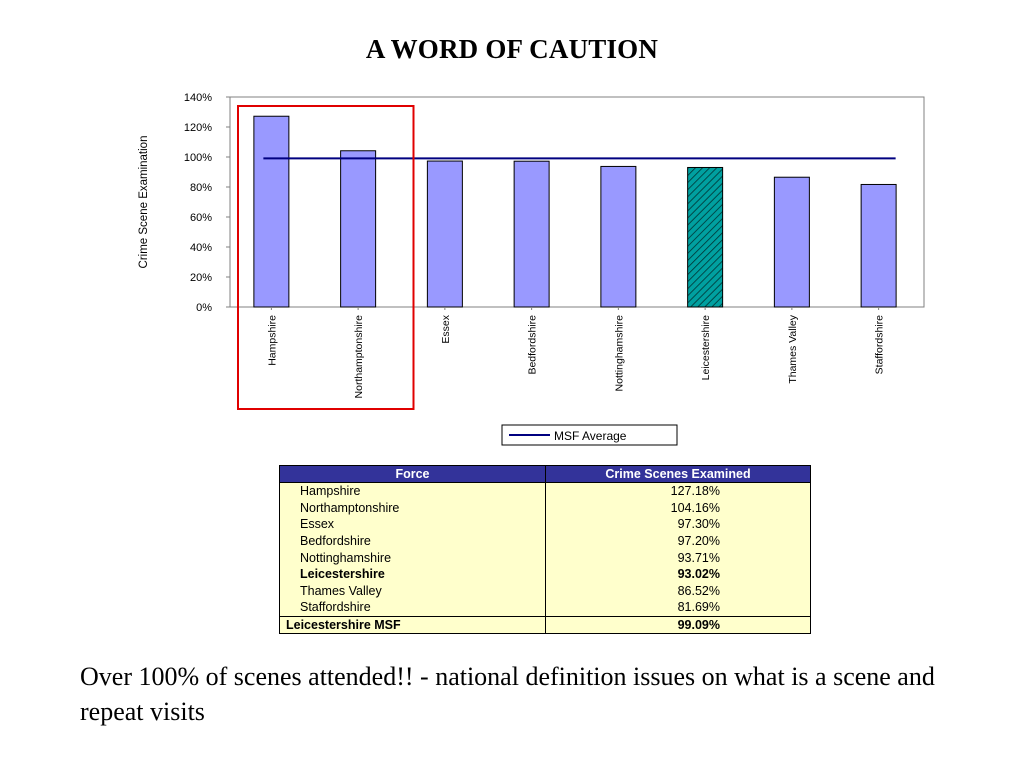 The width and height of the screenshot is (1024, 768). I want to click on y-tick-label: 60%, so click(201, 218).